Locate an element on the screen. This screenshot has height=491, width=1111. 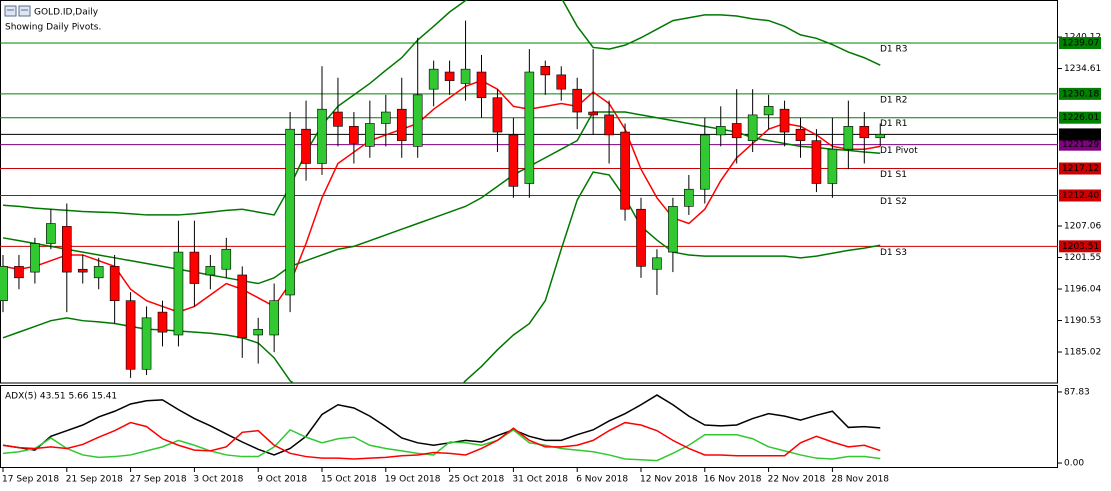
indicator-plot is located at coordinates (441, 428).